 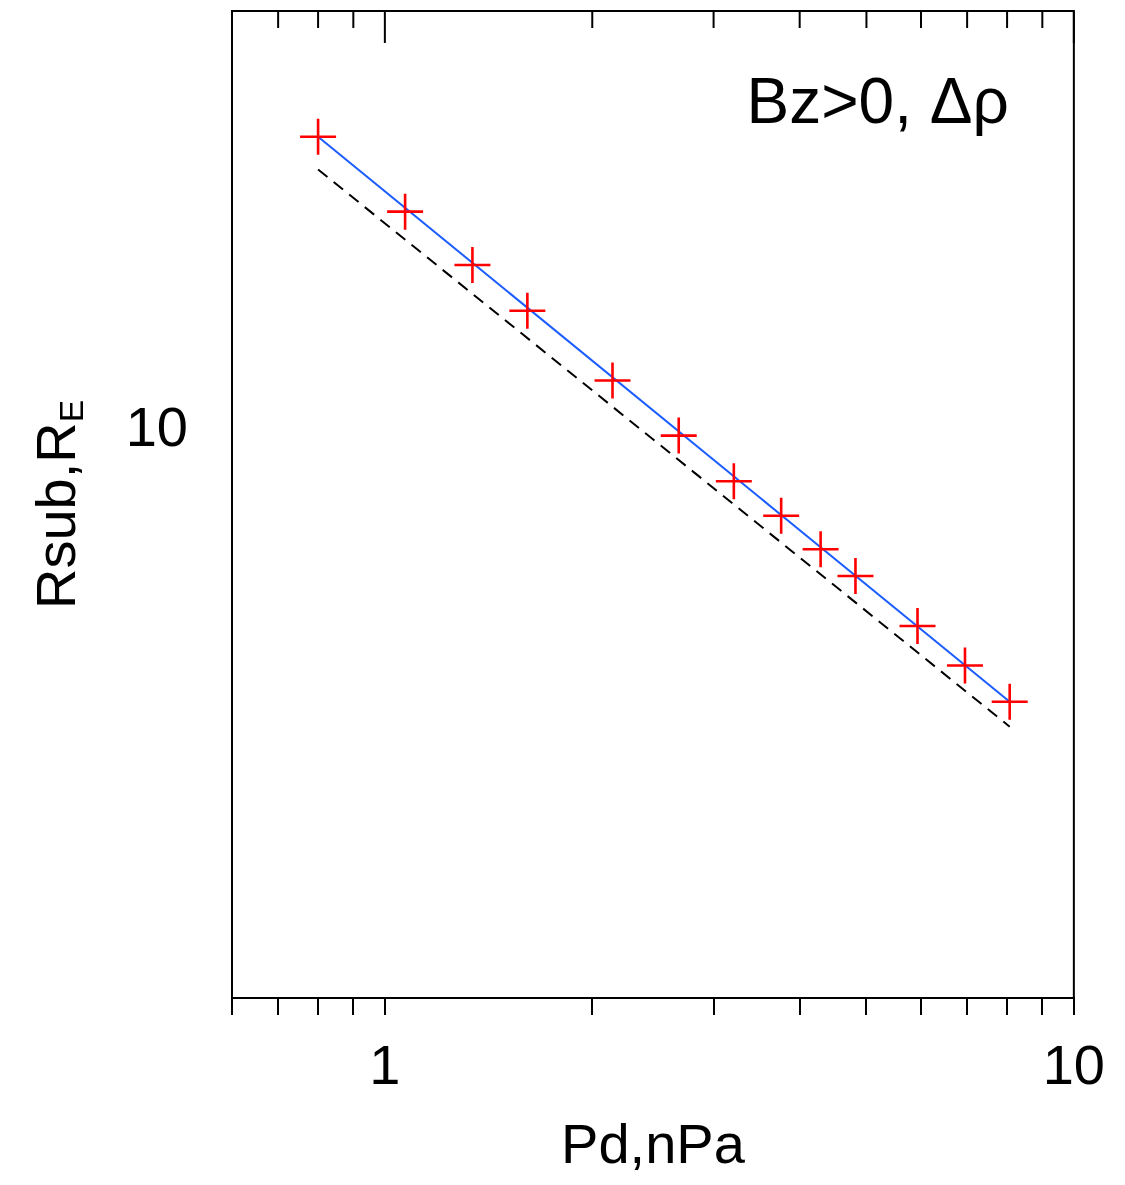 What do you see at coordinates (877, 100) in the screenshot?
I see `annotation: Bz>0, Δρ` at bounding box center [877, 100].